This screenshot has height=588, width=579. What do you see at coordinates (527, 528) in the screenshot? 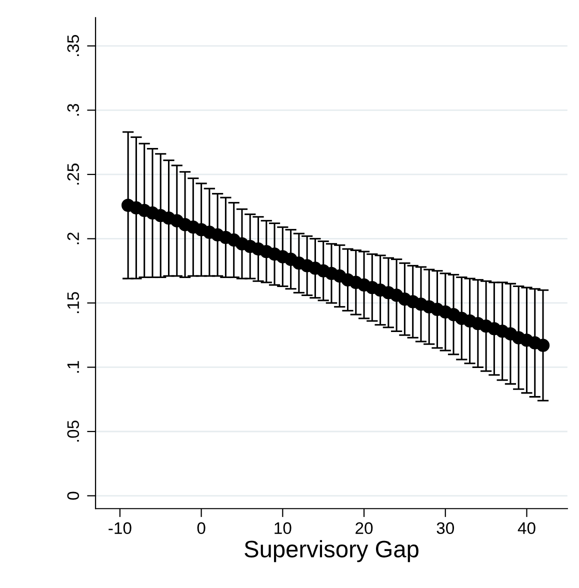
I see `x-tick-label: 40` at bounding box center [527, 528].